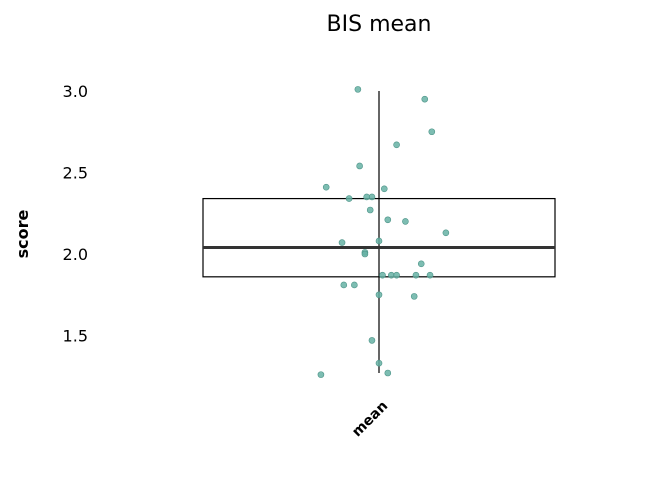 Image resolution: width=672 pixels, height=480 pixels. I want to click on x-axis-category-labels: mean, so click(370, 419).